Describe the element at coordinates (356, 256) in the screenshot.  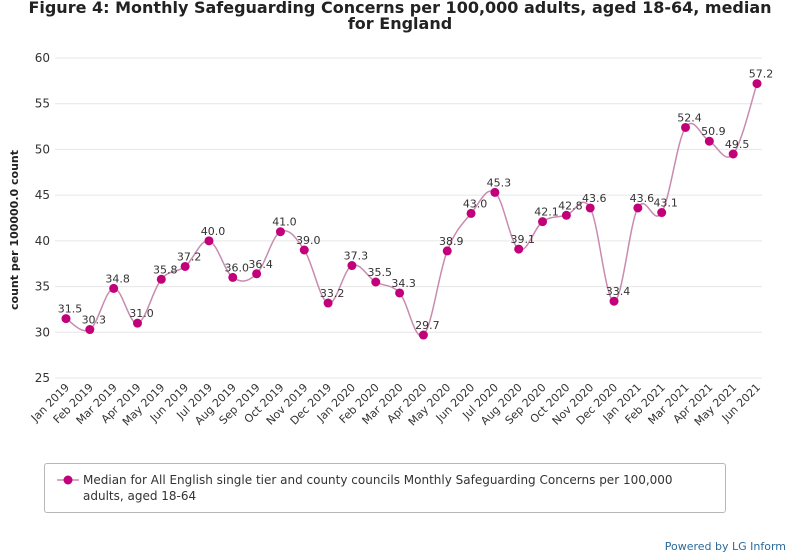
I see `data-label: 37.3` at that location.